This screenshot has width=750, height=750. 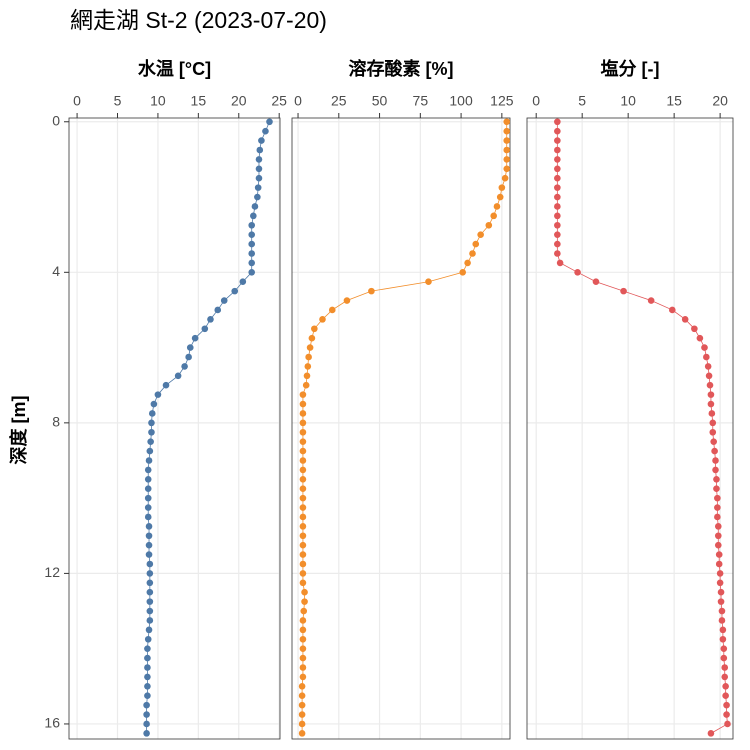 What do you see at coordinates (56, 120) in the screenshot?
I see `y-tick-label: 0` at bounding box center [56, 120].